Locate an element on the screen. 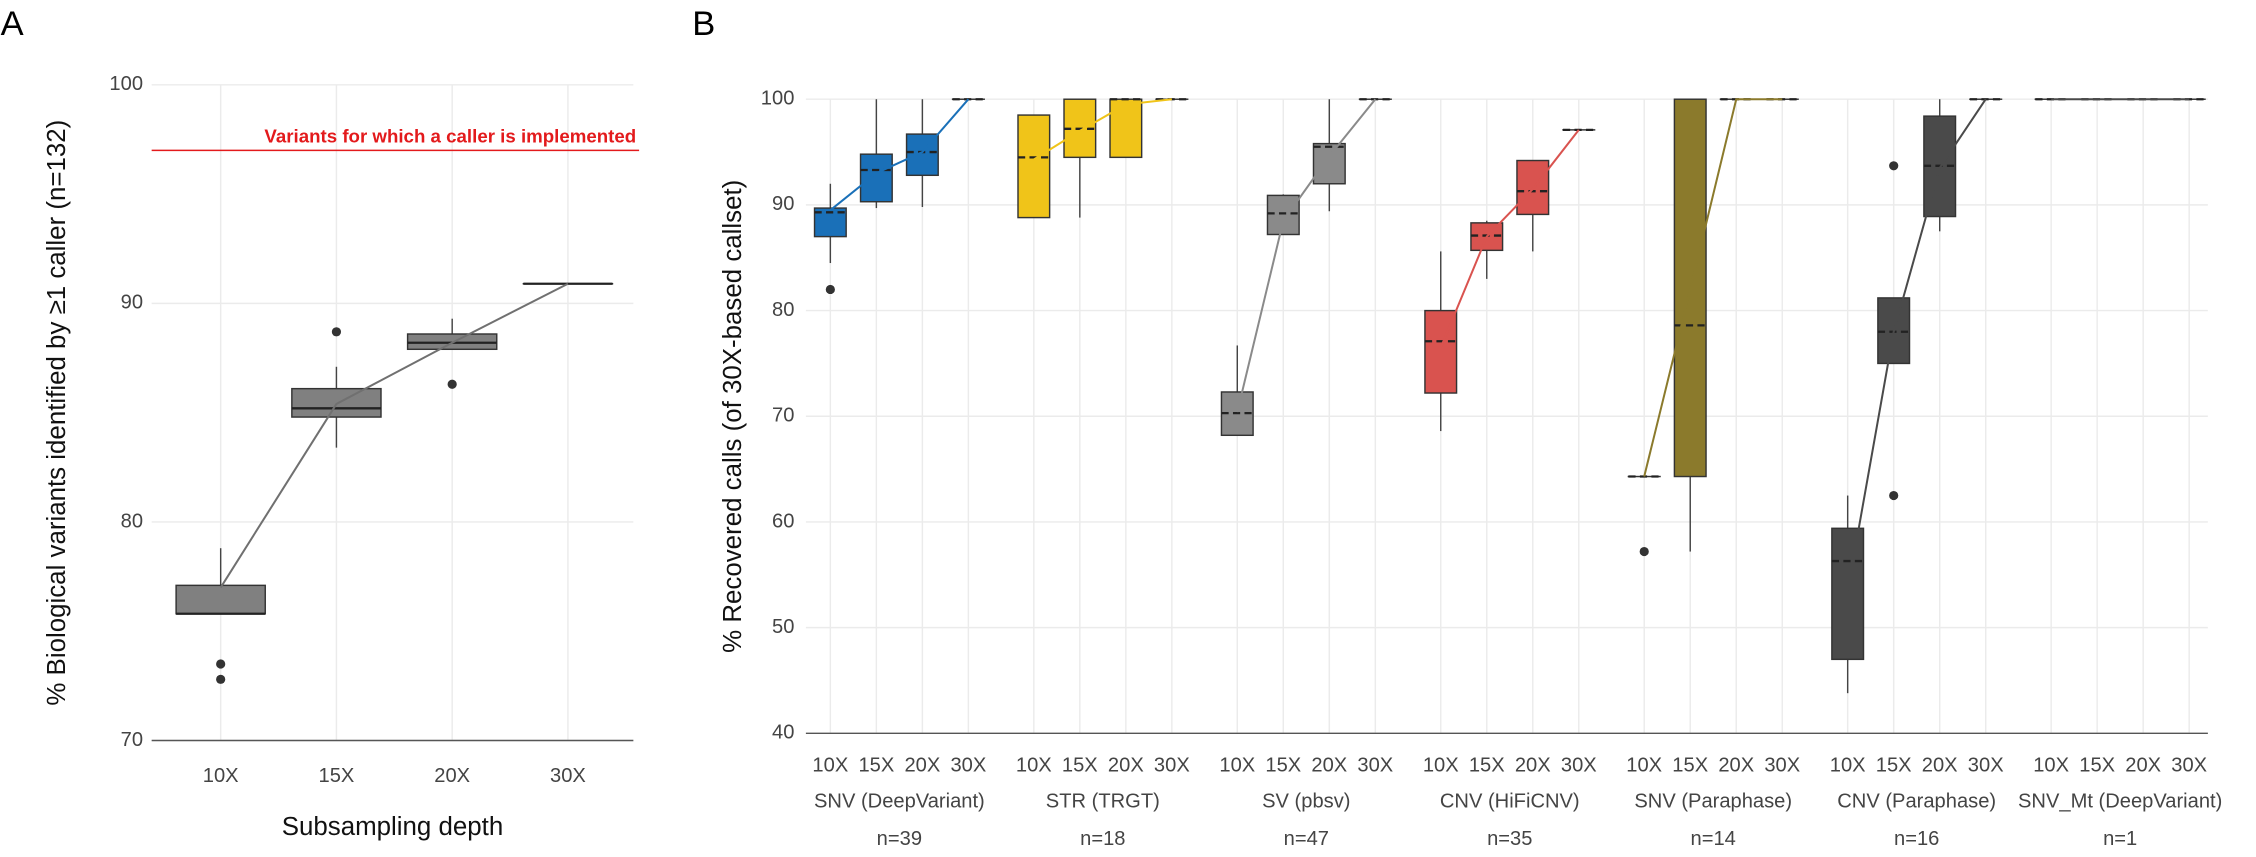  group-n-label: n=39 is located at coordinates (899, 839).